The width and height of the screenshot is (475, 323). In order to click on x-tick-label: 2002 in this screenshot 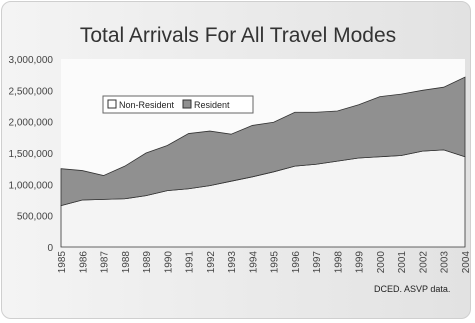, I will do `click(423, 262)`.